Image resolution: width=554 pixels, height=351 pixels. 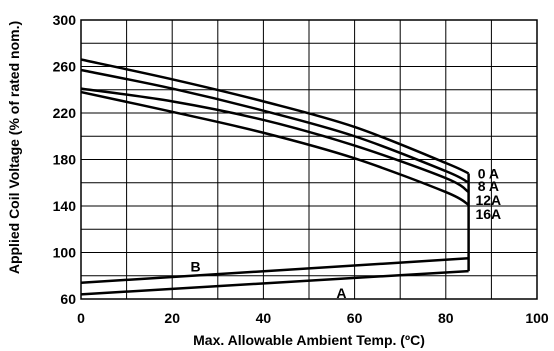 I want to click on y-tick-labels: 60 100 140 180 220 260 300, so click(x=65, y=159).